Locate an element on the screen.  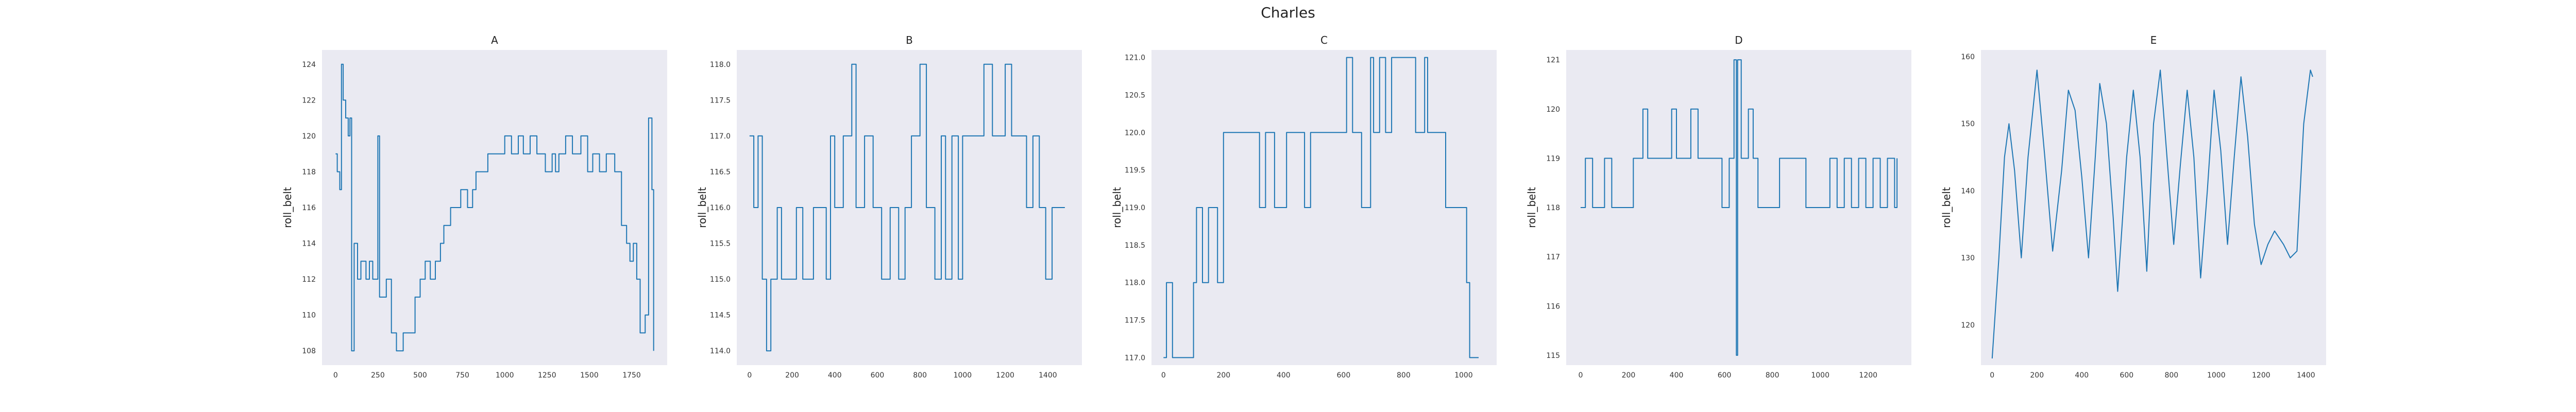
y-tick-label: 114 is located at coordinates (309, 244).